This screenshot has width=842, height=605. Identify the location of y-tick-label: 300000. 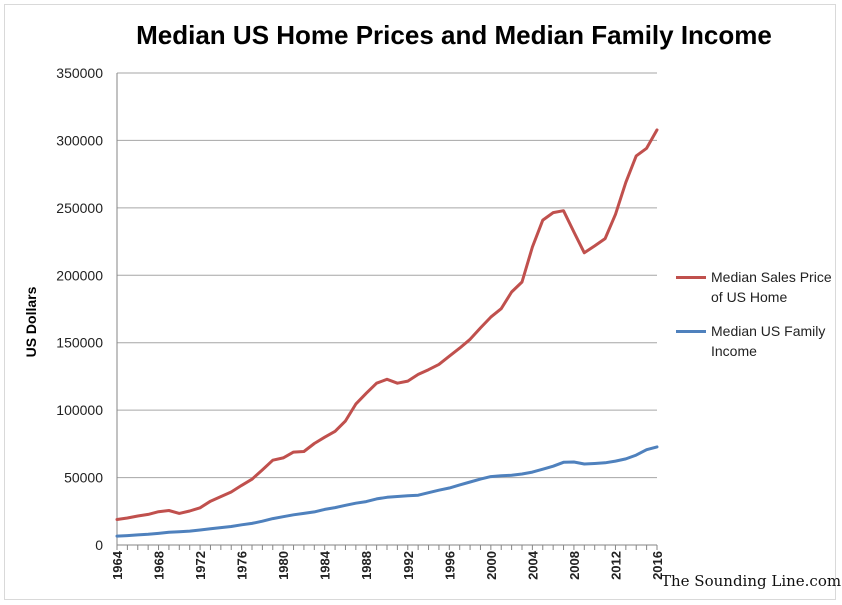
(79, 140).